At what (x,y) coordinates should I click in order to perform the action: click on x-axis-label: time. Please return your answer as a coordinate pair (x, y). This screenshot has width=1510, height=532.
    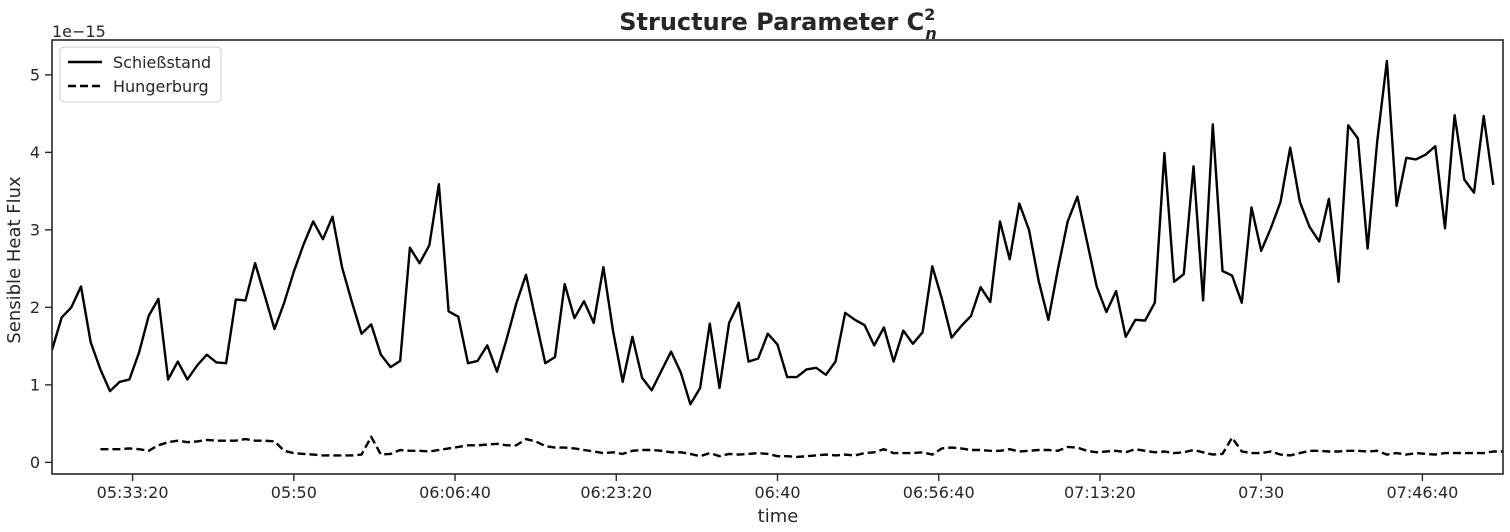
    Looking at the image, I should click on (778, 516).